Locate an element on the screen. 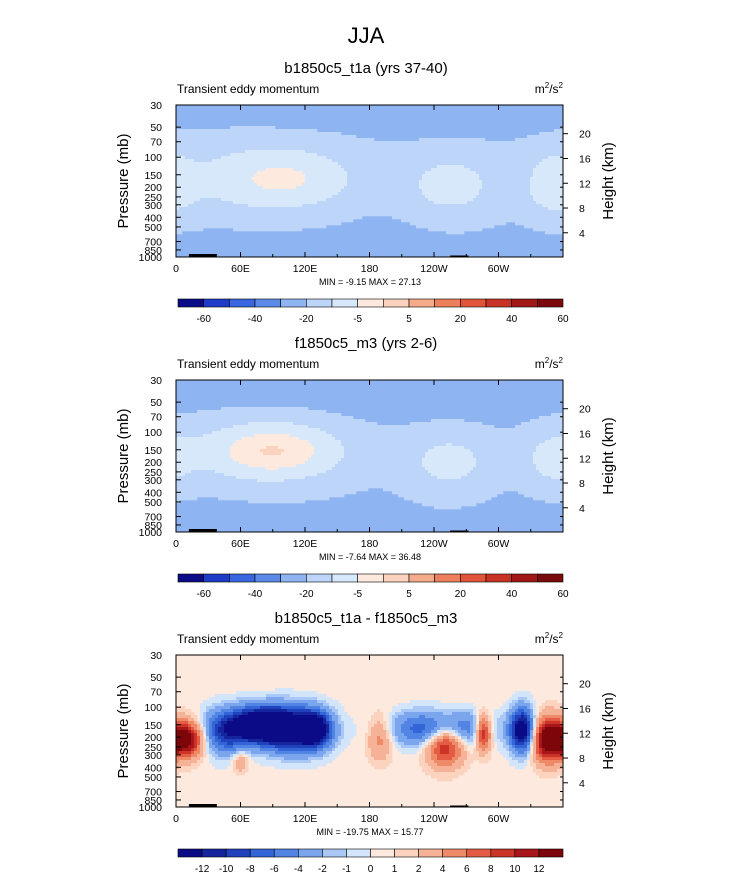 This screenshot has height=888, width=733. pressure-tick-label: 50 is located at coordinates (156, 128).